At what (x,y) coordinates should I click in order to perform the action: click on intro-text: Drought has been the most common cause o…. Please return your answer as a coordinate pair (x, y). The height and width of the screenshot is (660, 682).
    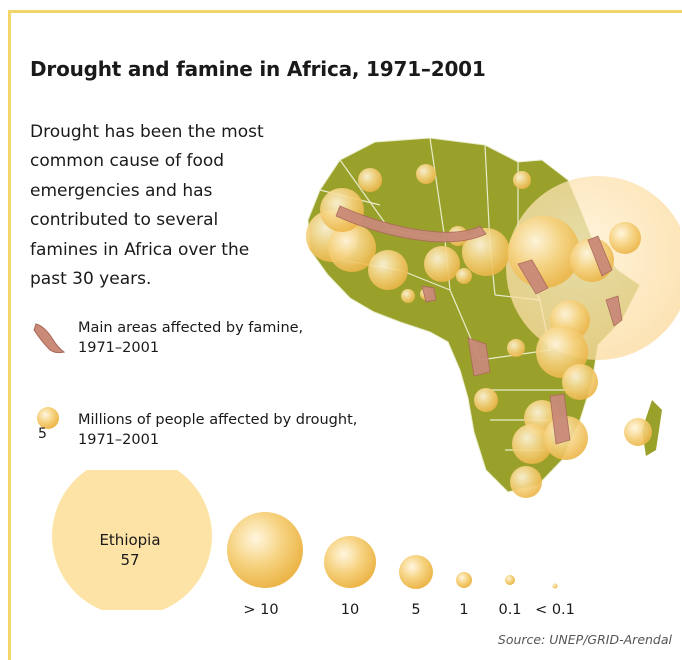
    Looking at the image, I should click on (147, 206).